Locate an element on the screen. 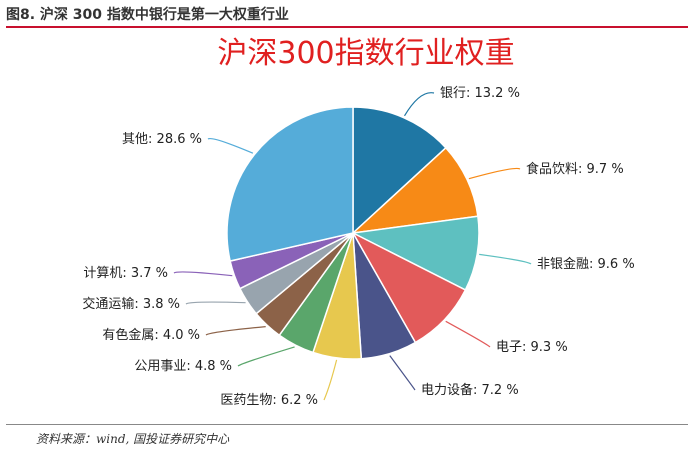  slice-label-9: 计算机: 3.7 % is located at coordinates (125, 273).